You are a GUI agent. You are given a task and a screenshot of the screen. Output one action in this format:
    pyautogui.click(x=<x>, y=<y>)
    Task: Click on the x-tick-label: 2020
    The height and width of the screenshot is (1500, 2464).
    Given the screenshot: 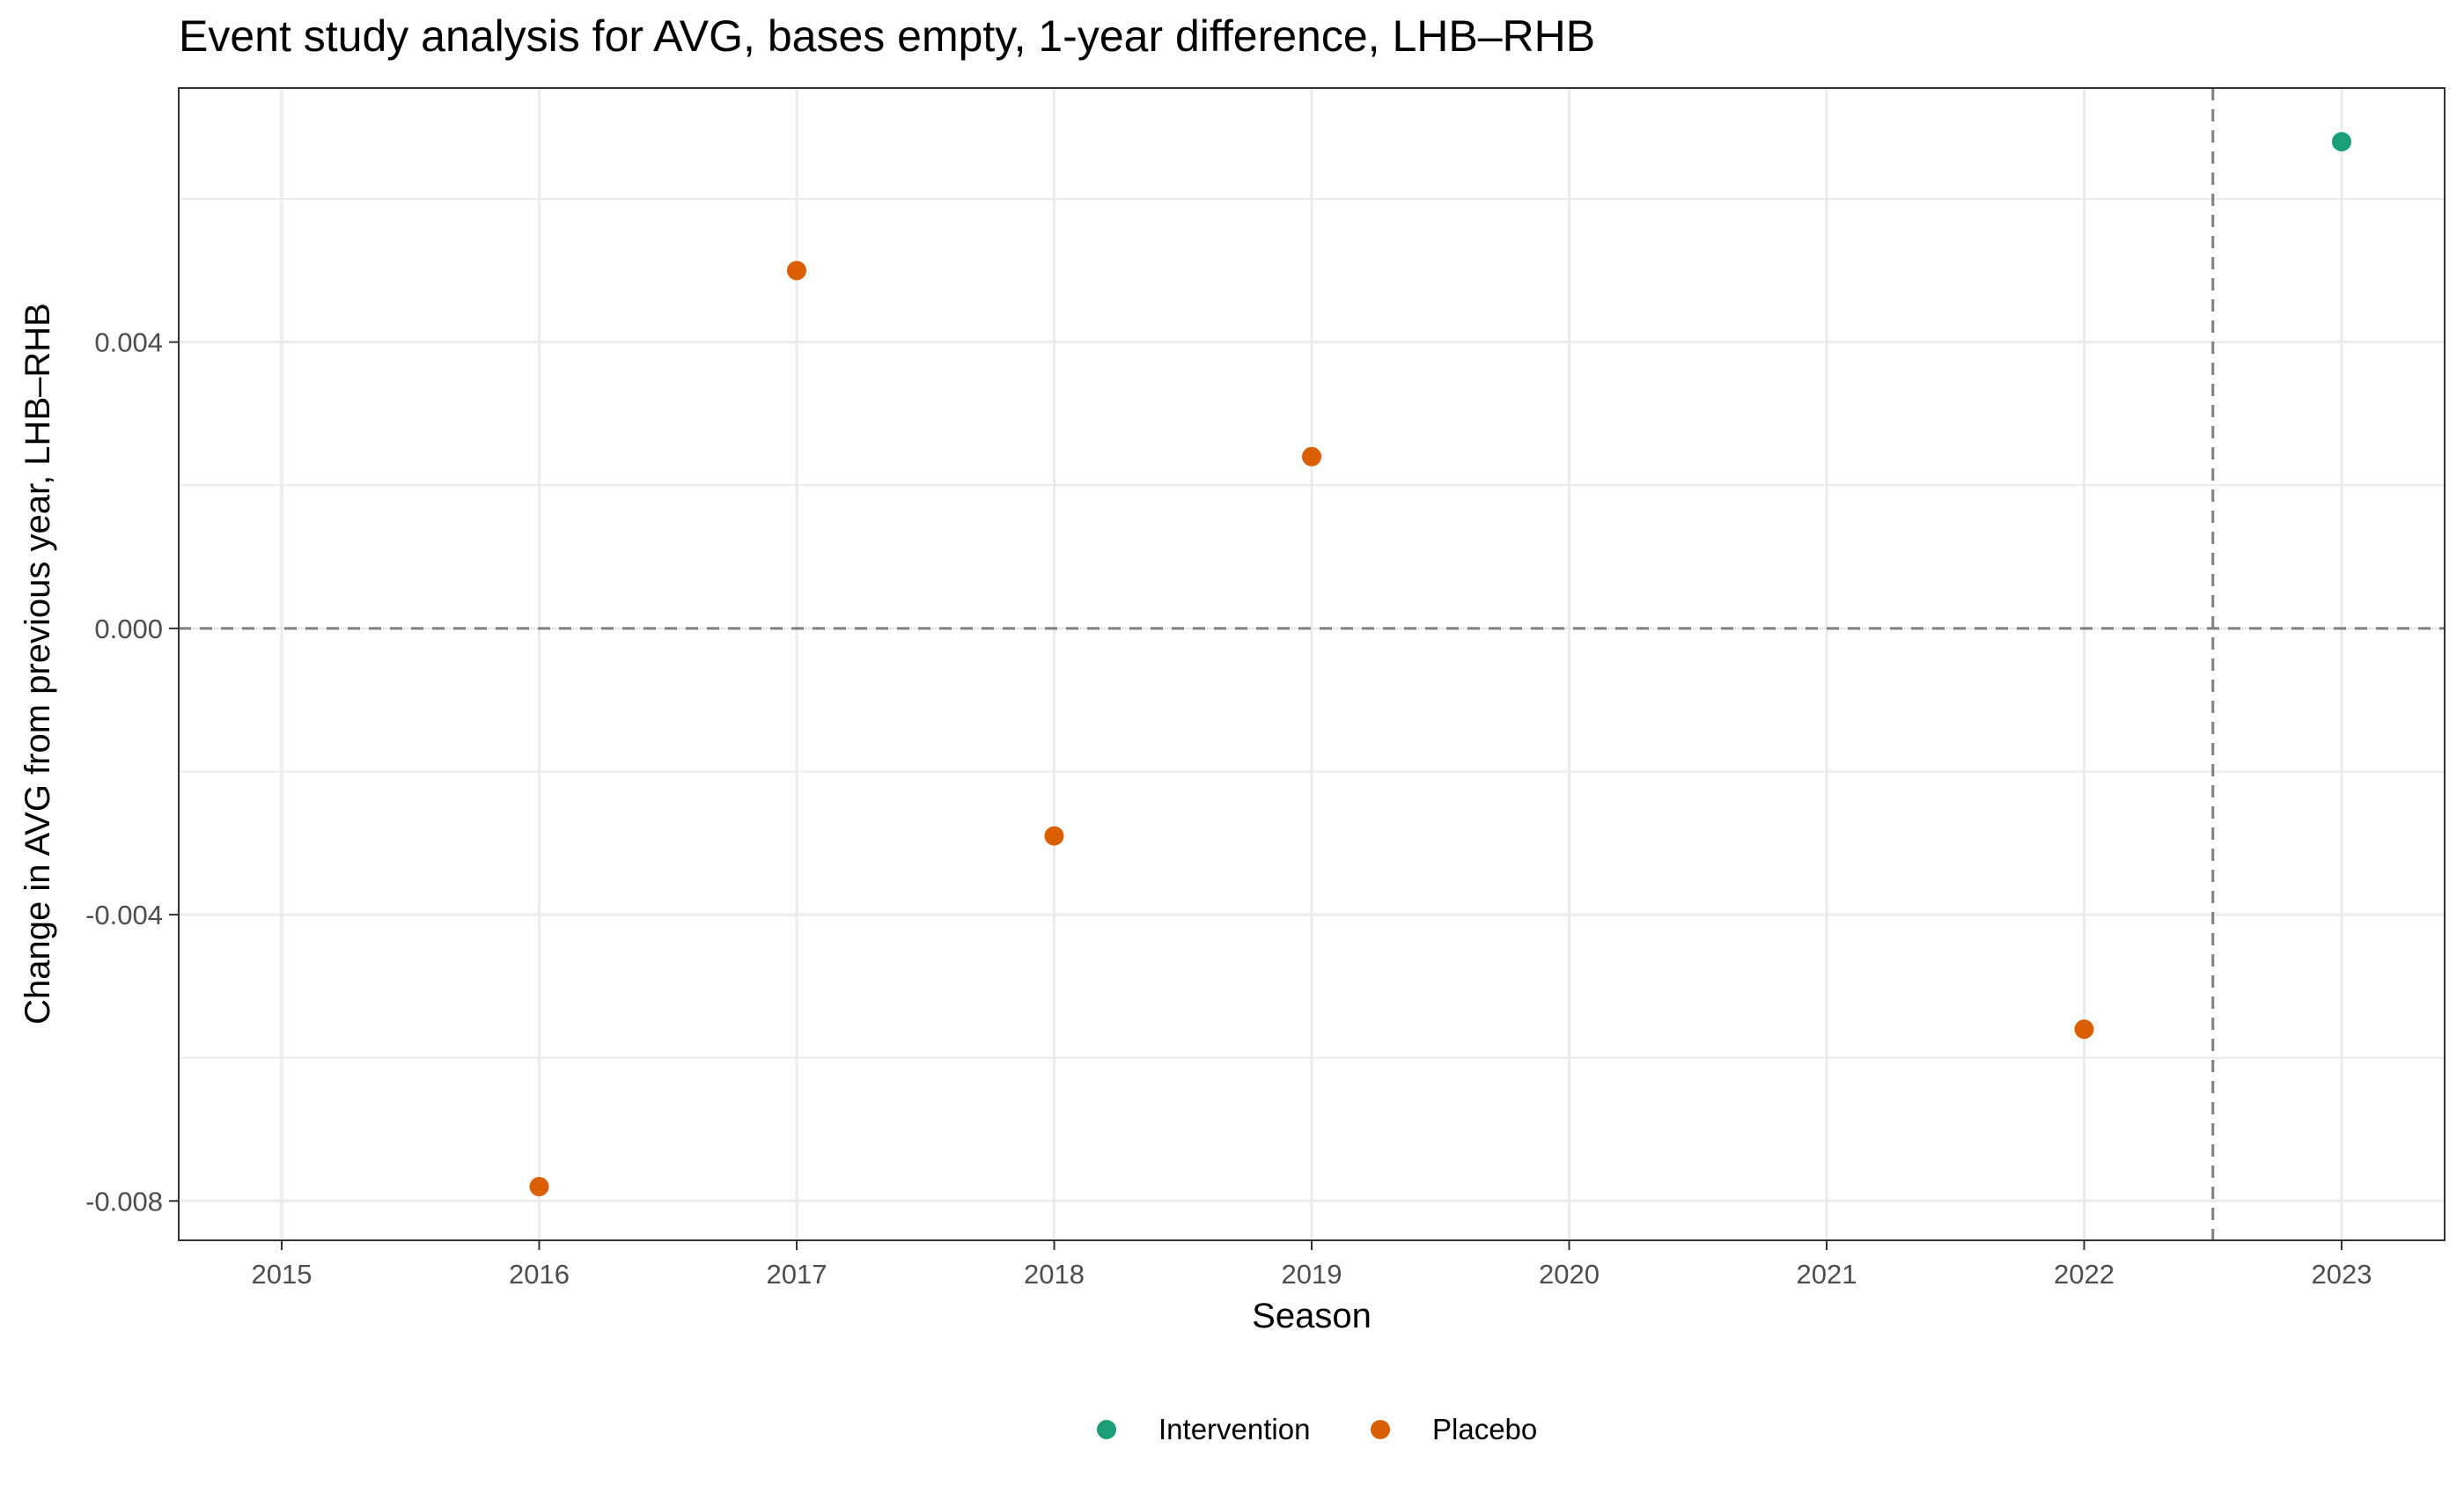 What is the action you would take?
    pyautogui.click(x=1569, y=1274)
    